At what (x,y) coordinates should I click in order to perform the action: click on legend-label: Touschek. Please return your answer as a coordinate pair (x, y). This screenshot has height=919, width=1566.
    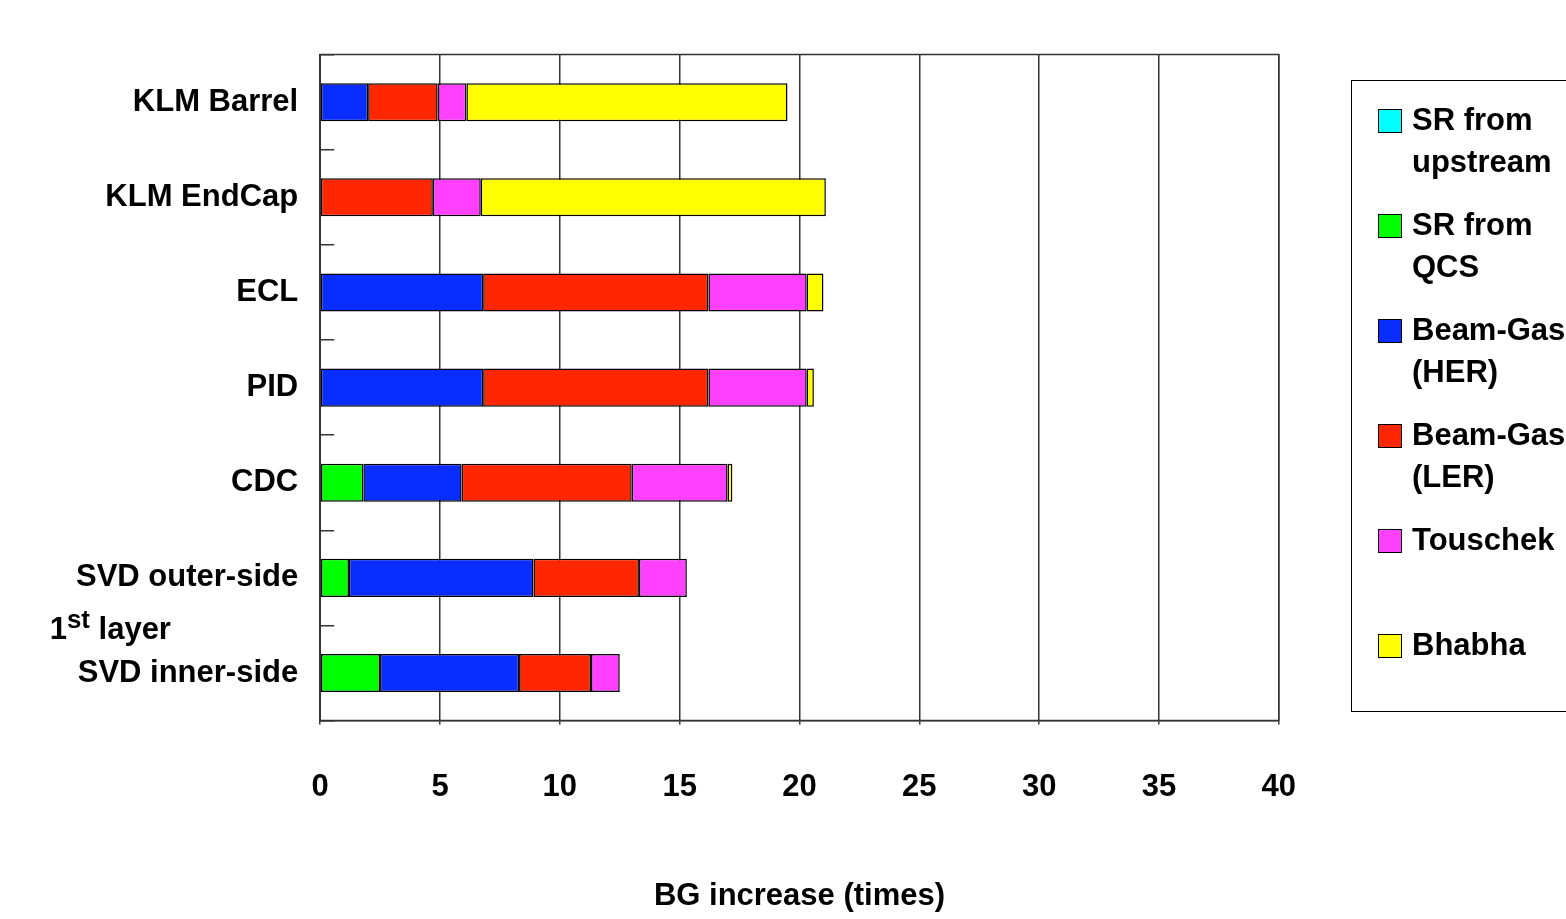
    Looking at the image, I should click on (1484, 540).